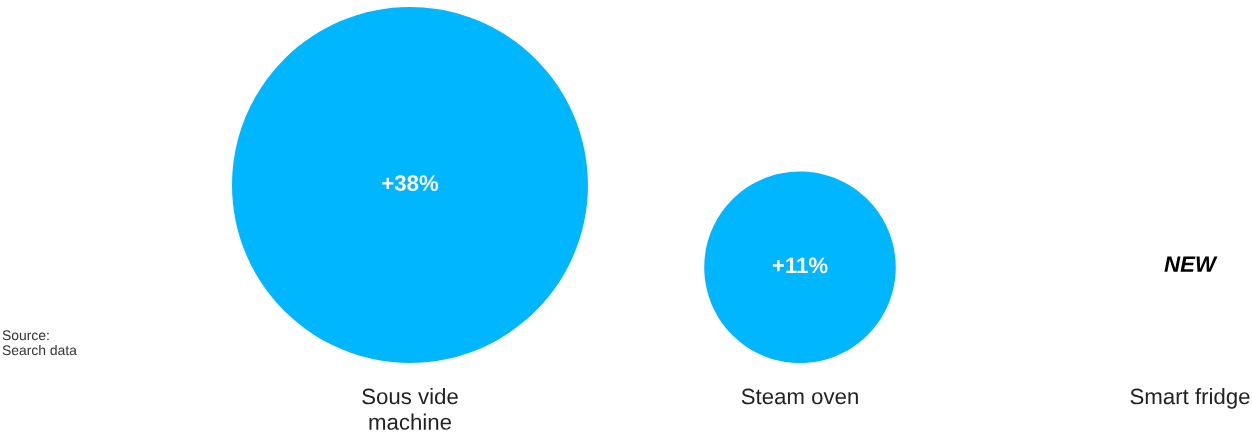 The image size is (1252, 444). I want to click on data-label: +38%, so click(410, 183).